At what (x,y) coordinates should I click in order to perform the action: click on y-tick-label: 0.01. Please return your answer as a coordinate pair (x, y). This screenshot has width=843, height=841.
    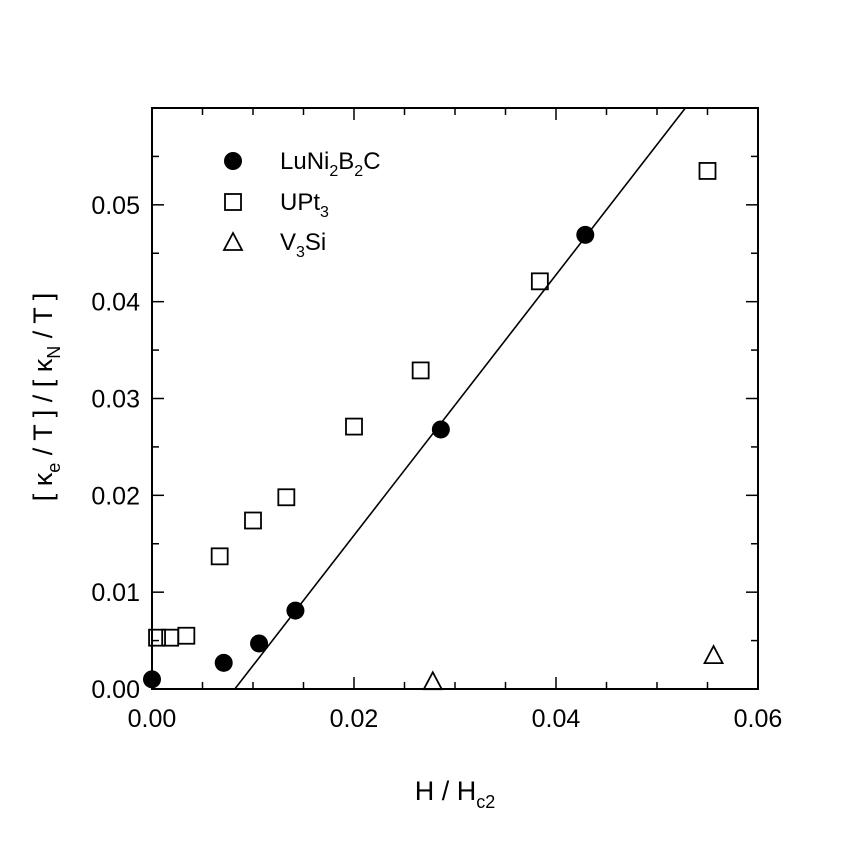
    Looking at the image, I should click on (115, 593).